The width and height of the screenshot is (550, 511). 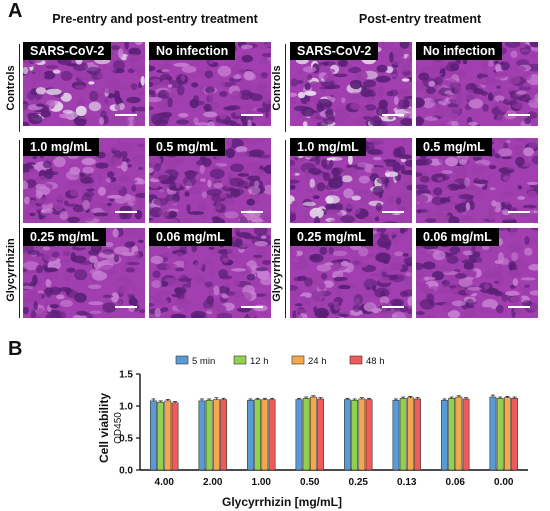 I want to click on legend-label: 24 h, so click(x=317, y=361).